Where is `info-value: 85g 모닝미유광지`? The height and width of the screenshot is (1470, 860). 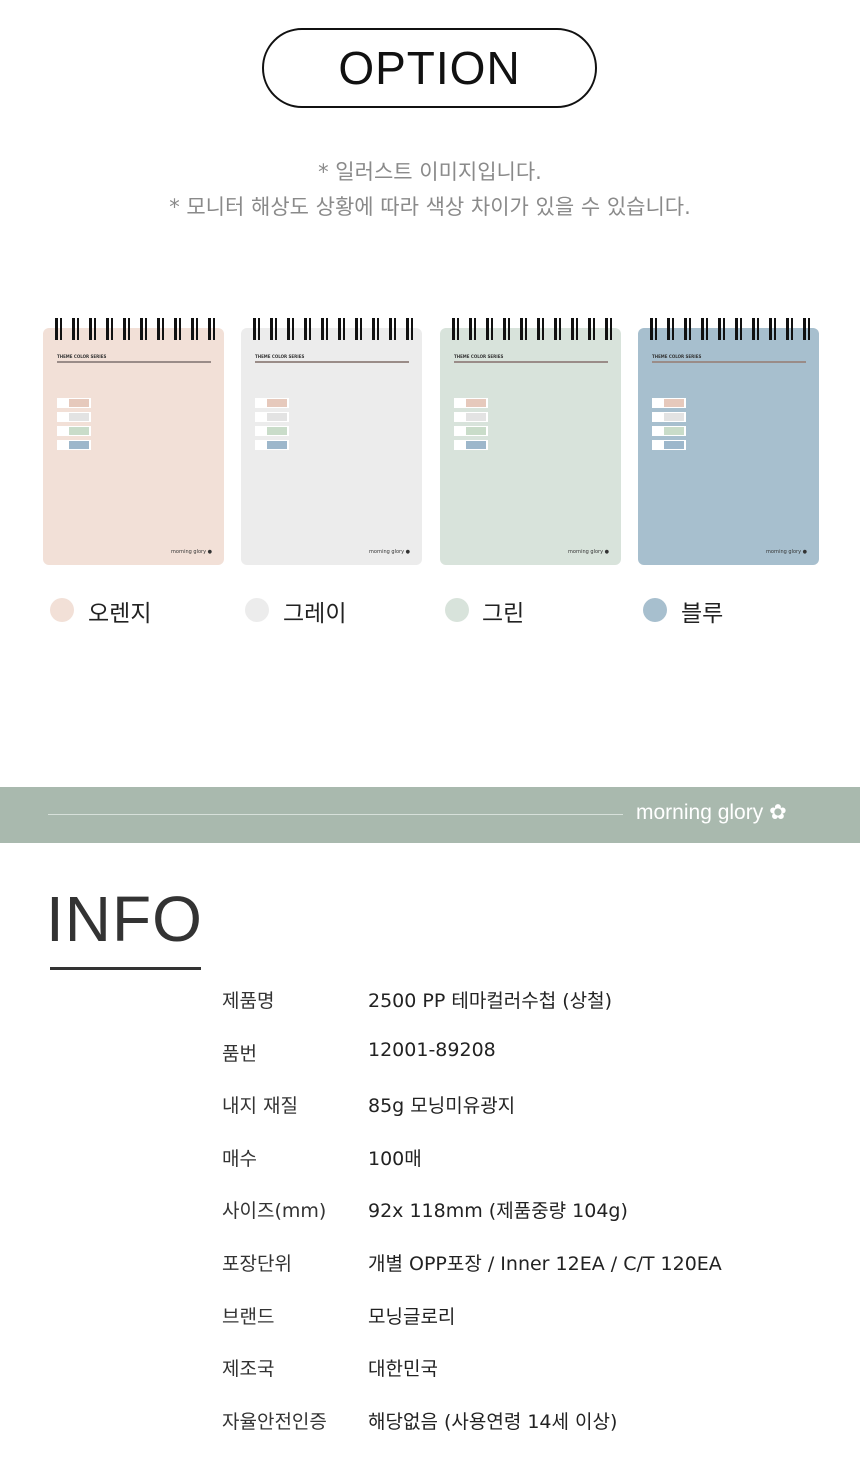
info-value: 85g 모닝미유광지 is located at coordinates (442, 1106).